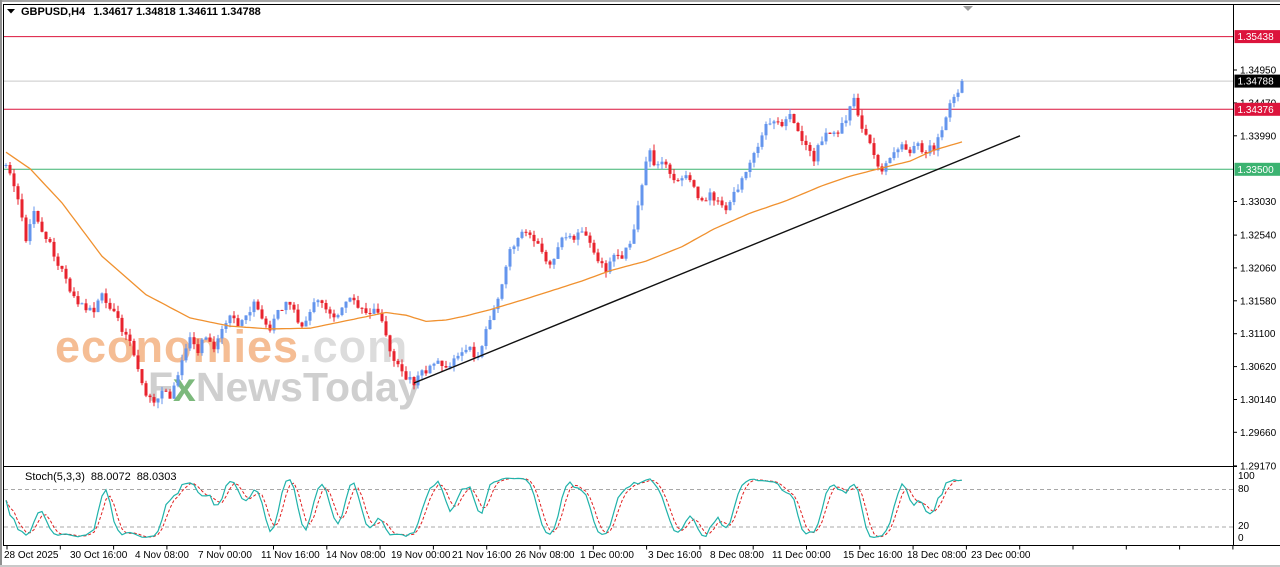 This screenshot has height=567, width=1280. I want to click on price-level-badge-label: 1.33500, so click(1256, 170).